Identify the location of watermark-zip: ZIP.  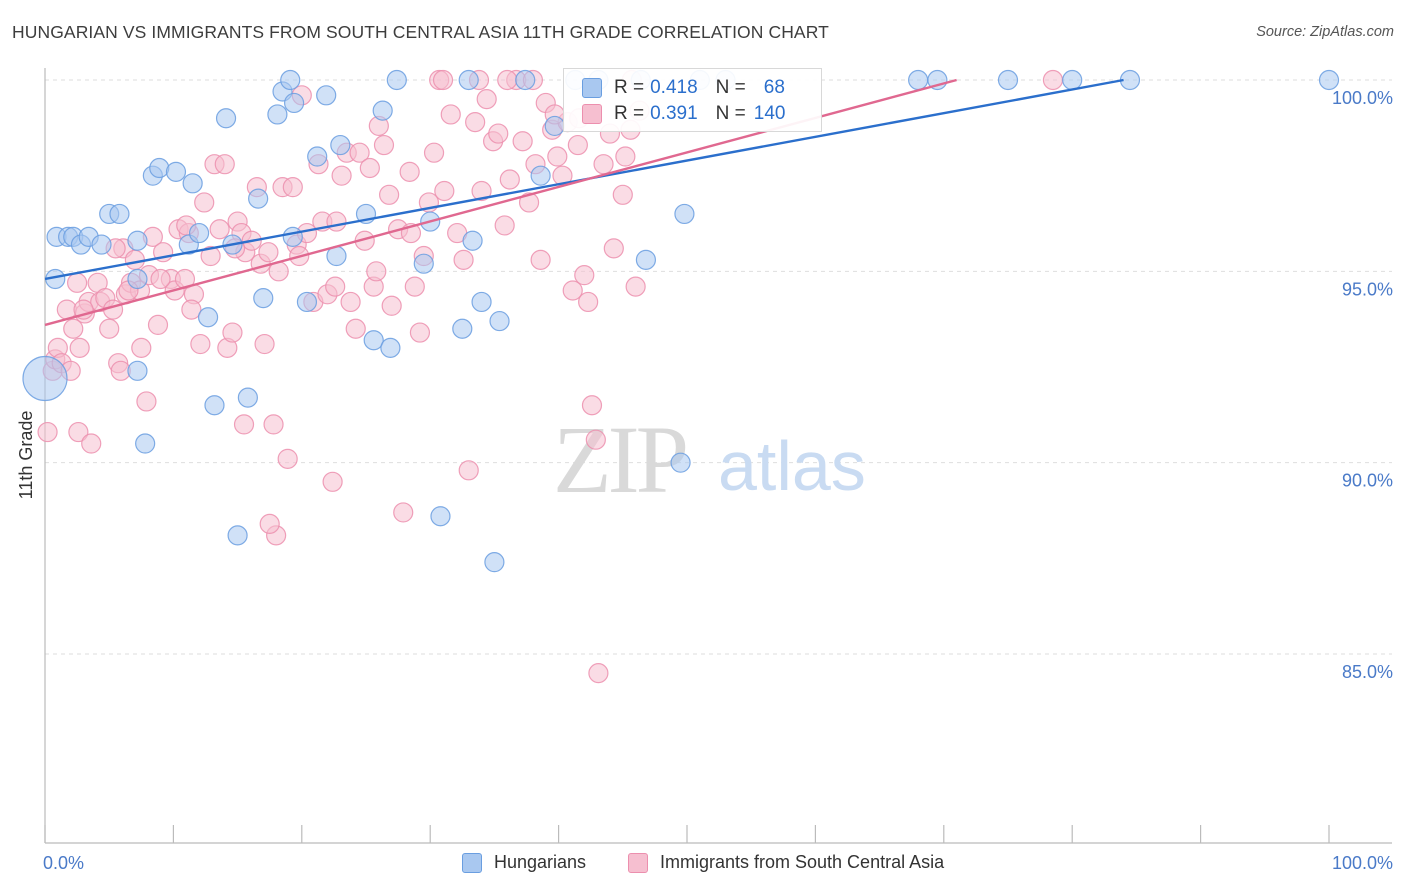
(619, 459).